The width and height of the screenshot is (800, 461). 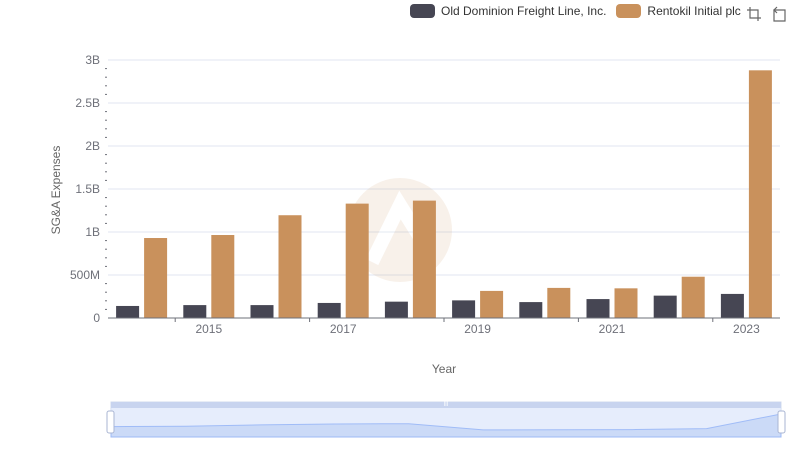 What do you see at coordinates (290, 266) in the screenshot?
I see `bar-rentokil-2016` at bounding box center [290, 266].